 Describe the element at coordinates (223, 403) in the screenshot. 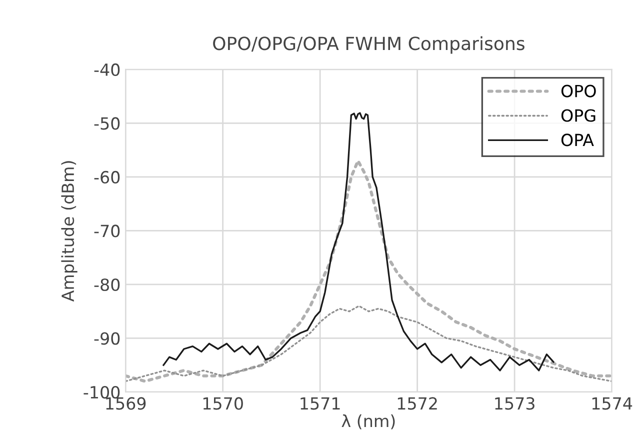

I see `x-tick-label: 1570` at that location.